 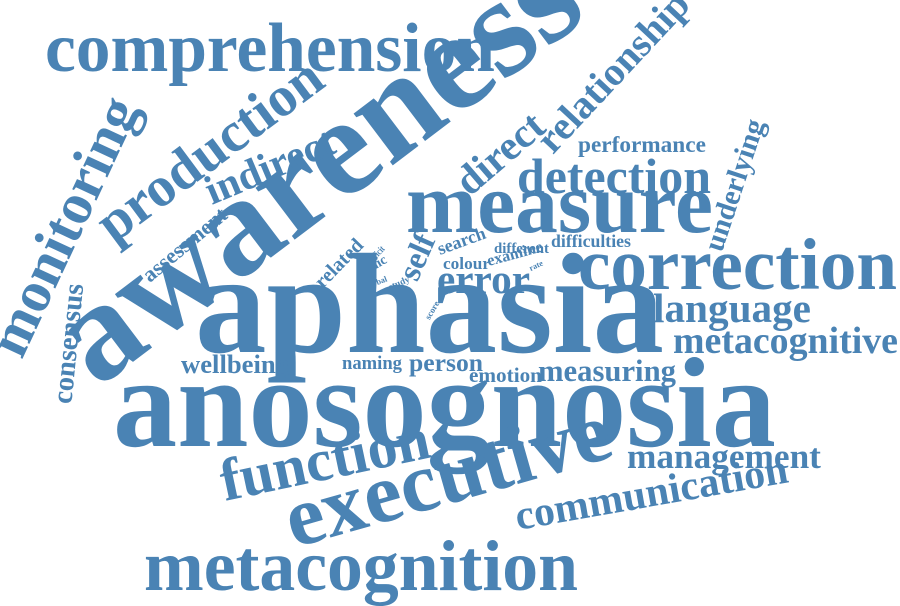 I want to click on word-different: different, so click(x=521, y=248).